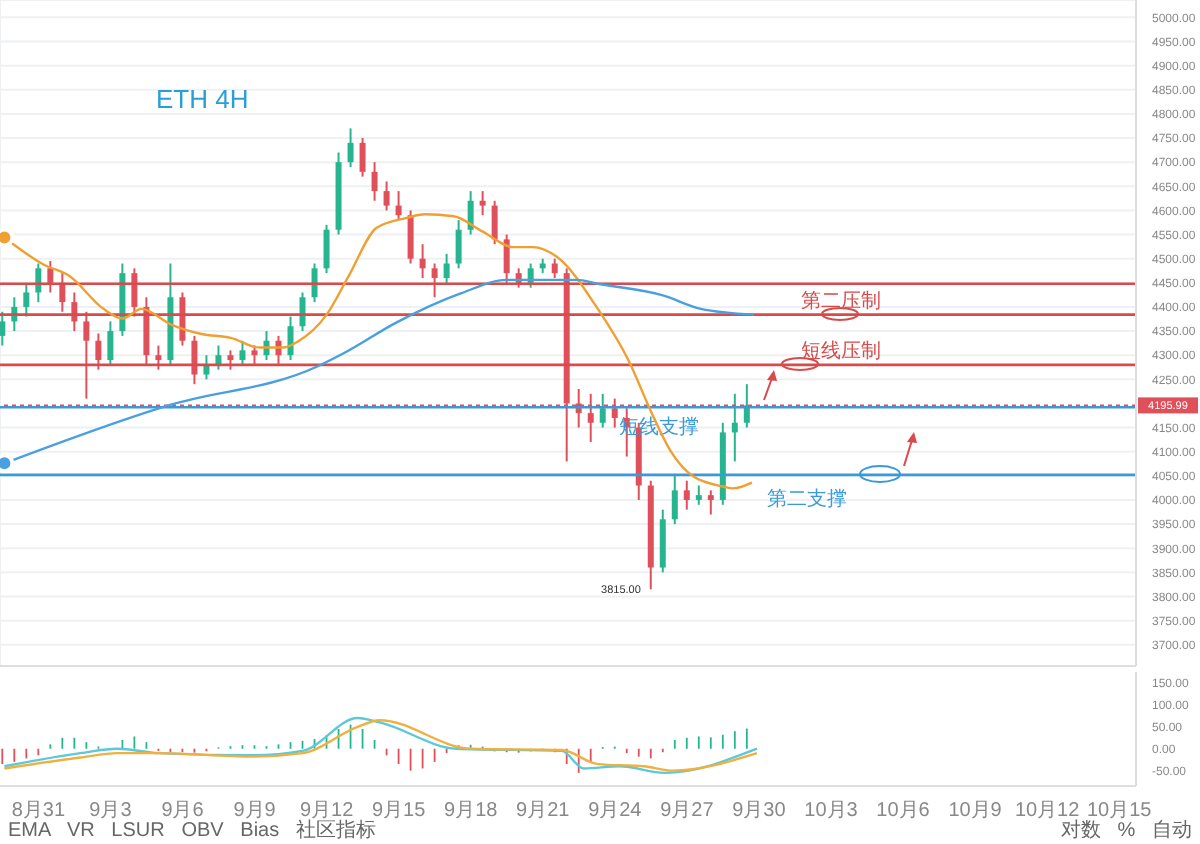 The image size is (1200, 844). I want to click on x-tick-label: 10月9, so click(975, 811).